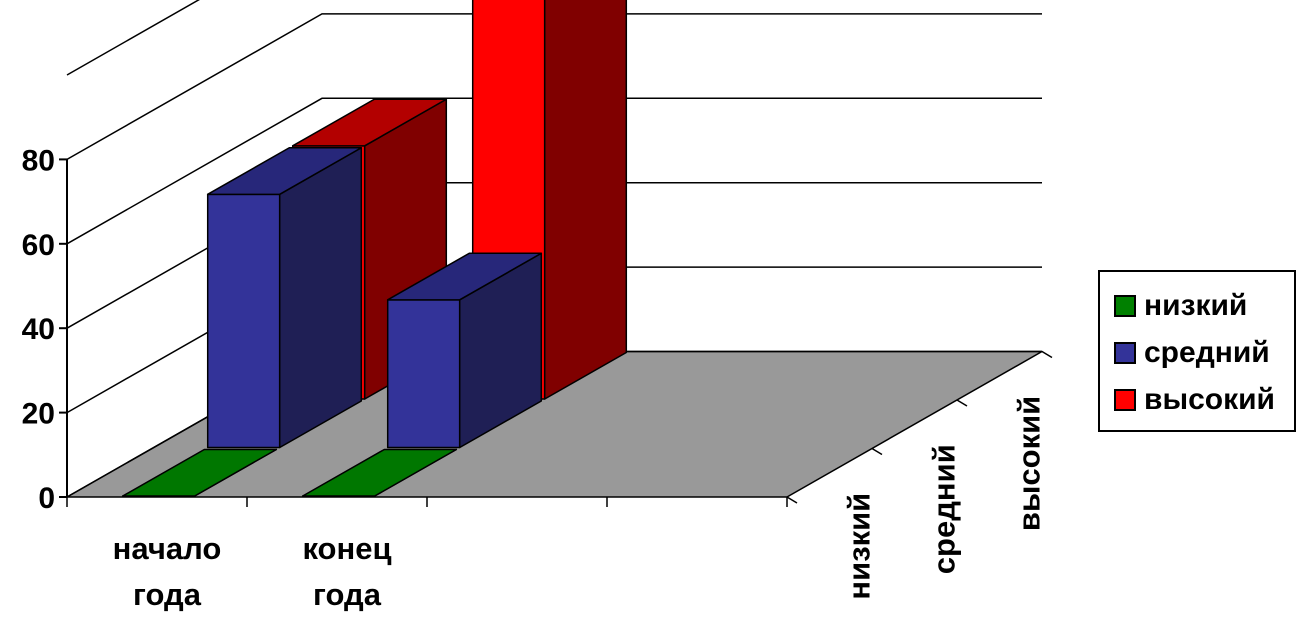 Image resolution: width=1311 pixels, height=630 pixels. Describe the element at coordinates (347, 594) in the screenshot. I see `x-tick-label-1-1: года` at that location.